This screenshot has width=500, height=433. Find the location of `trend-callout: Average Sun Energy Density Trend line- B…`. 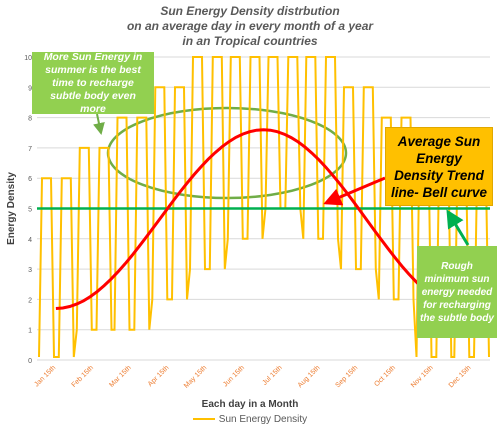

trend-callout: Average Sun Energy Density Trend line- B… is located at coordinates (439, 166).